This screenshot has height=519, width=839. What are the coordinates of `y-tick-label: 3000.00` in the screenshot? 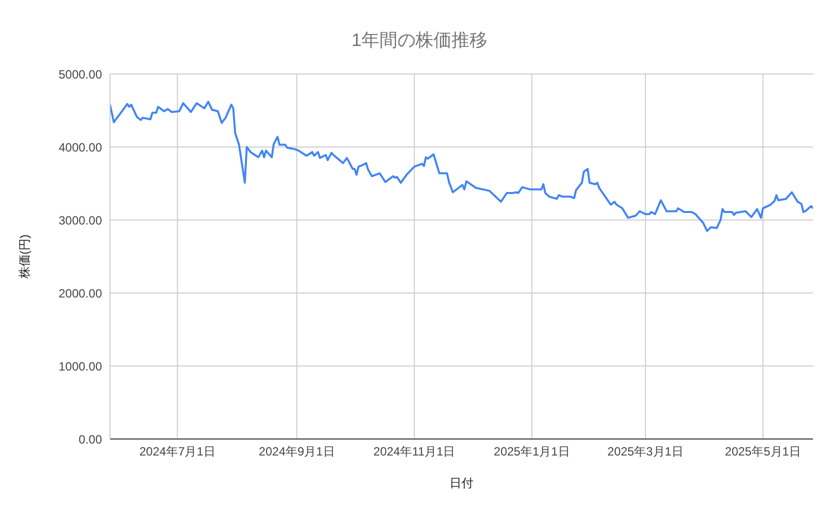 It's located at (80, 220).